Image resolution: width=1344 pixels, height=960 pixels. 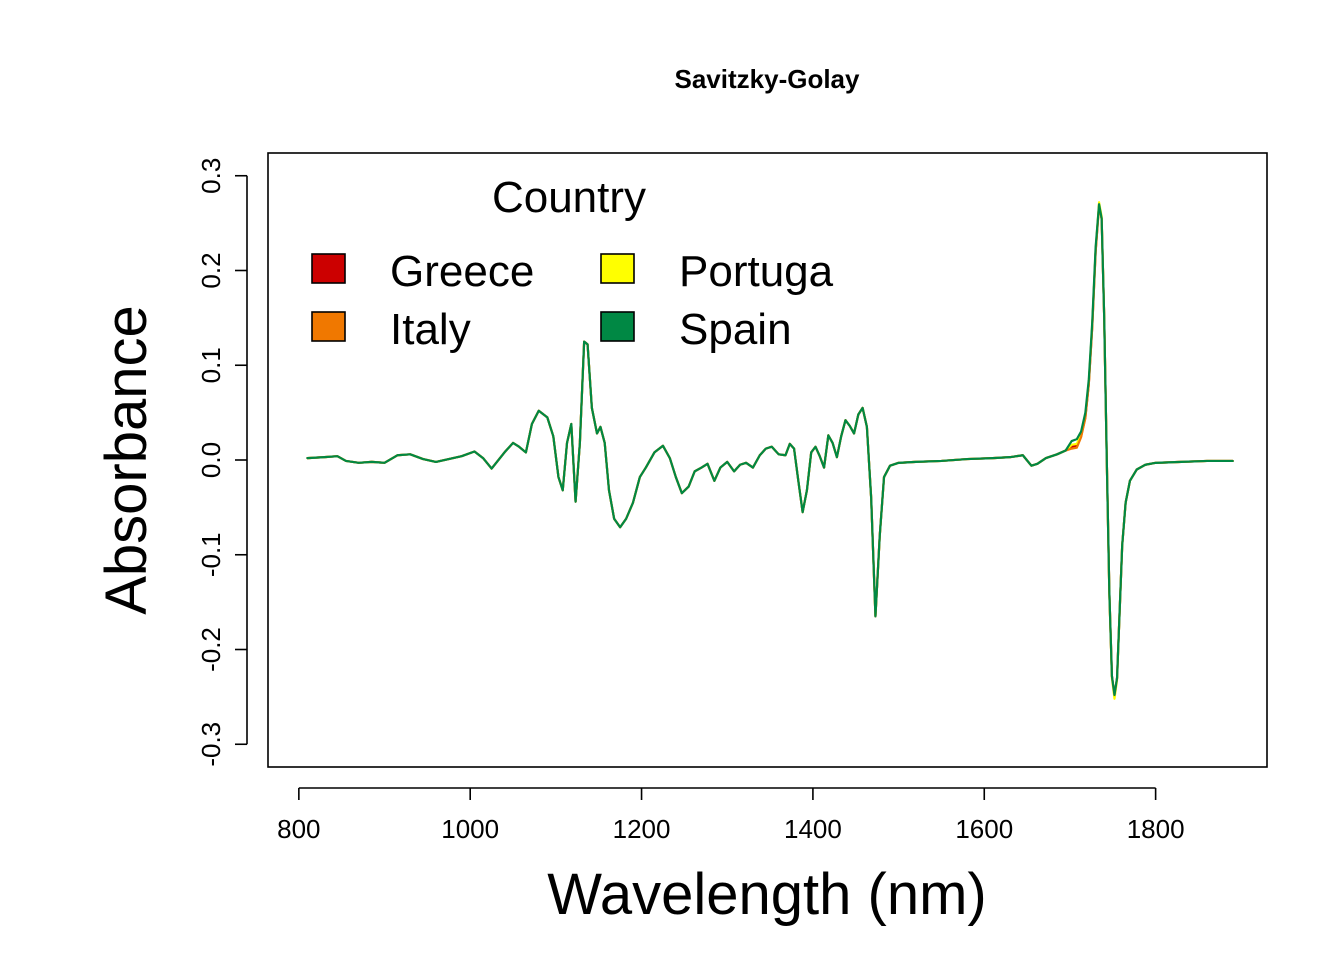 I want to click on y-tick-label: -0.3, so click(x=211, y=744).